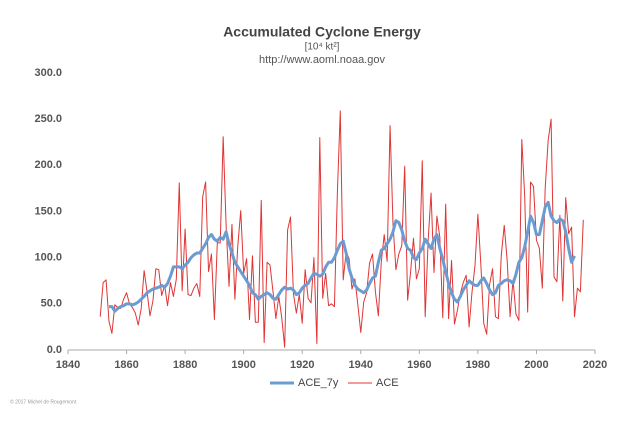 The height and width of the screenshot is (424, 638). What do you see at coordinates (322, 60) in the screenshot?
I see `source: http://www.aoml.noaa.gov` at bounding box center [322, 60].